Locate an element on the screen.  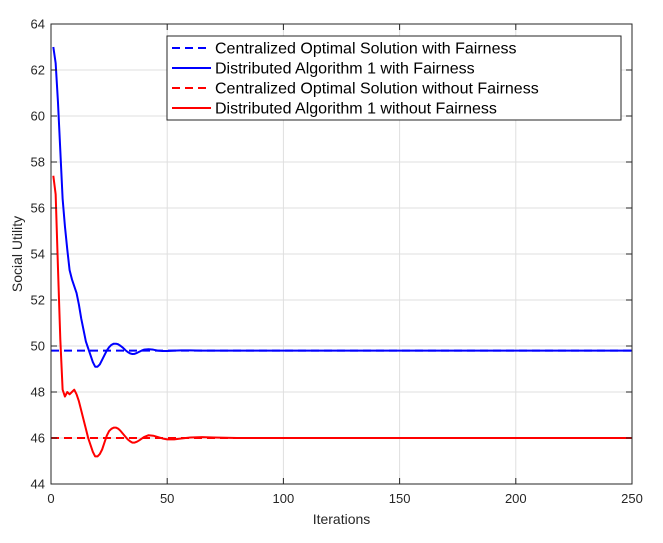
y-tick-label: 50 is located at coordinates (38, 346).